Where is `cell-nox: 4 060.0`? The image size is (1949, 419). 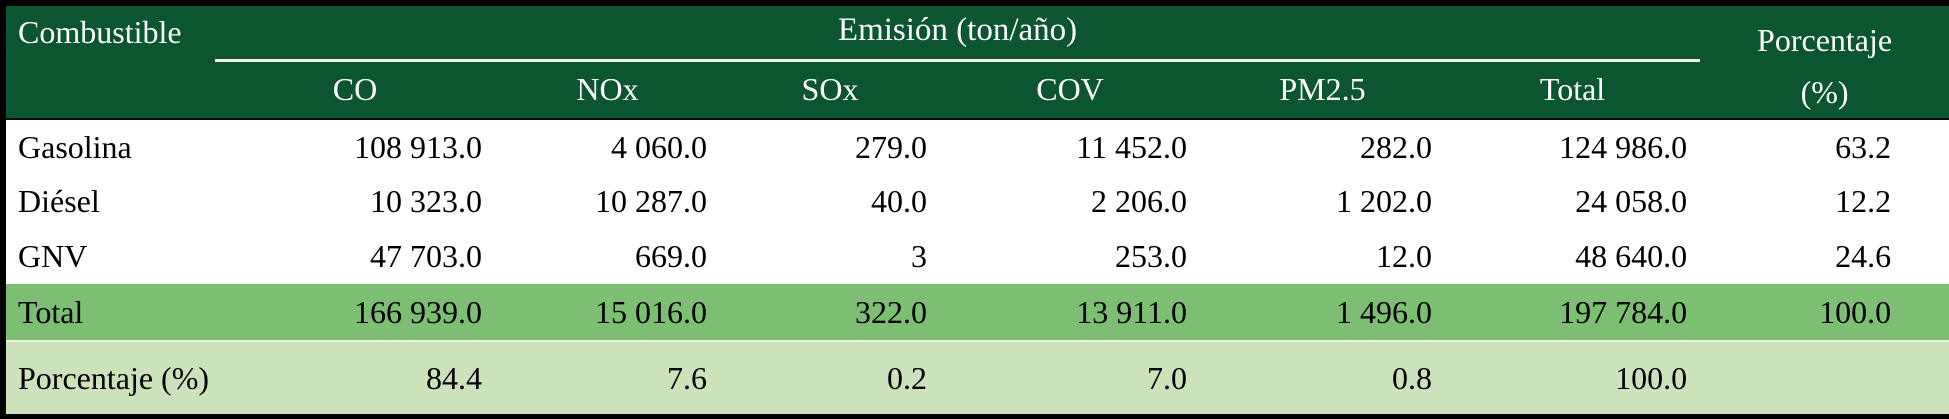
cell-nox: 4 060.0 is located at coordinates (659, 146).